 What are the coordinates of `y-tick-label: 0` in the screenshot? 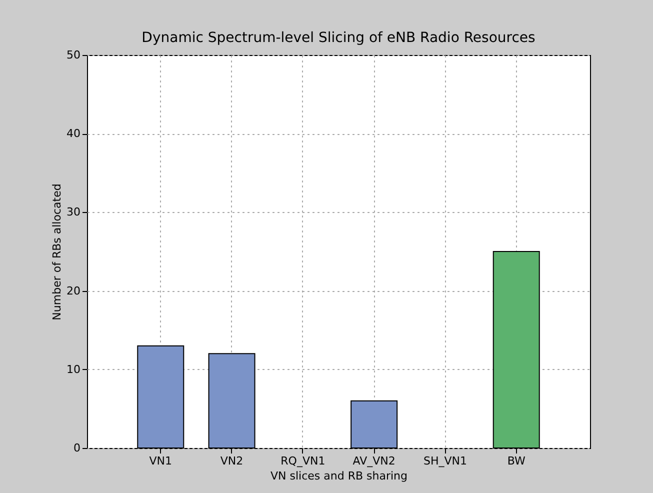 It's located at (77, 448).